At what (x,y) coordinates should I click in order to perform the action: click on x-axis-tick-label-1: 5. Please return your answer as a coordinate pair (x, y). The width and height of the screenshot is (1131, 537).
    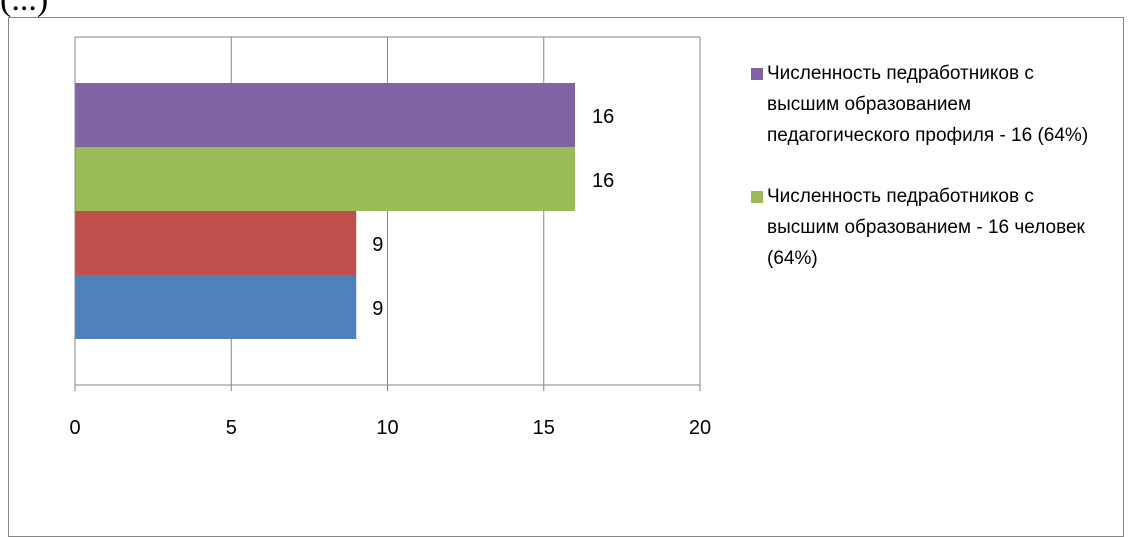
    Looking at the image, I should click on (231, 428).